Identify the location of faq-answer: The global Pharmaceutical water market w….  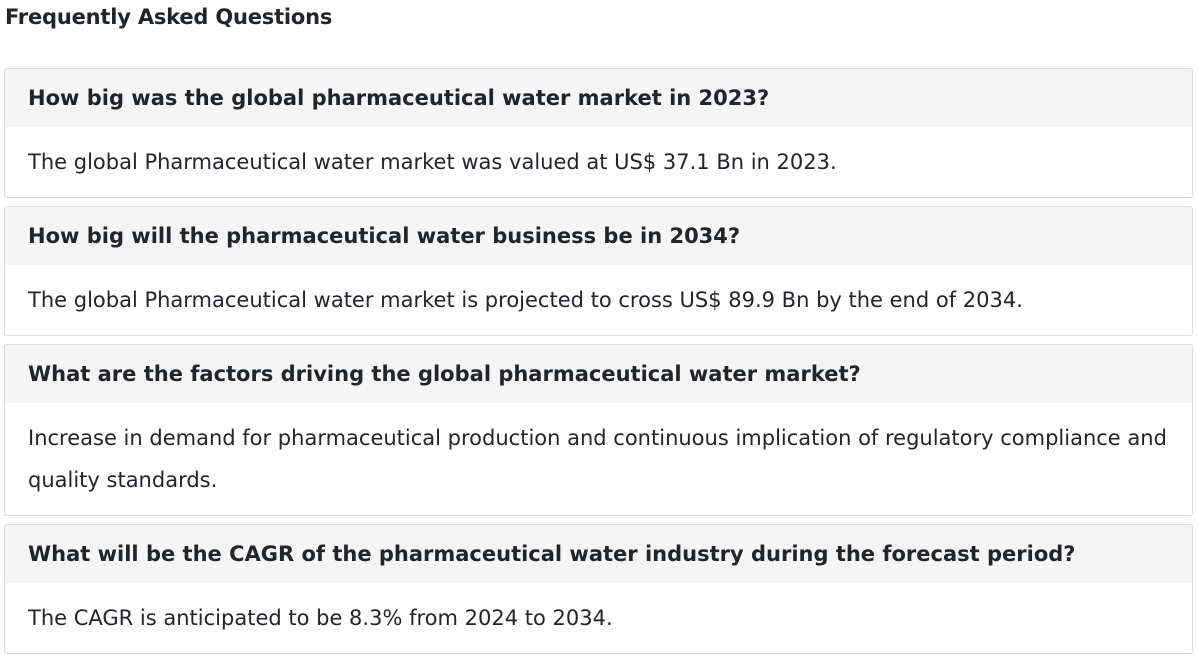
(432, 162).